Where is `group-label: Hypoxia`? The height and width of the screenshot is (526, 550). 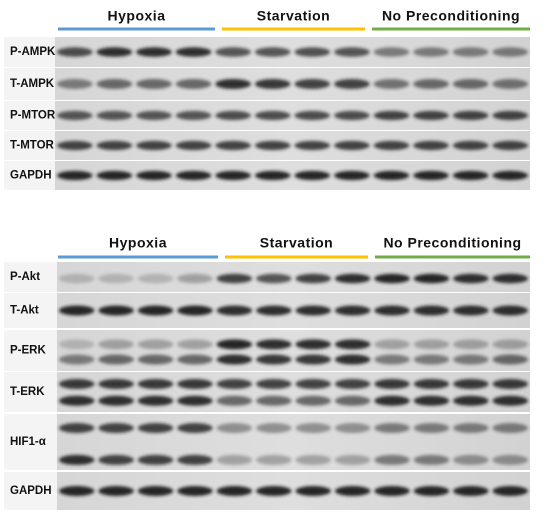
group-label: Hypoxia is located at coordinates (137, 16).